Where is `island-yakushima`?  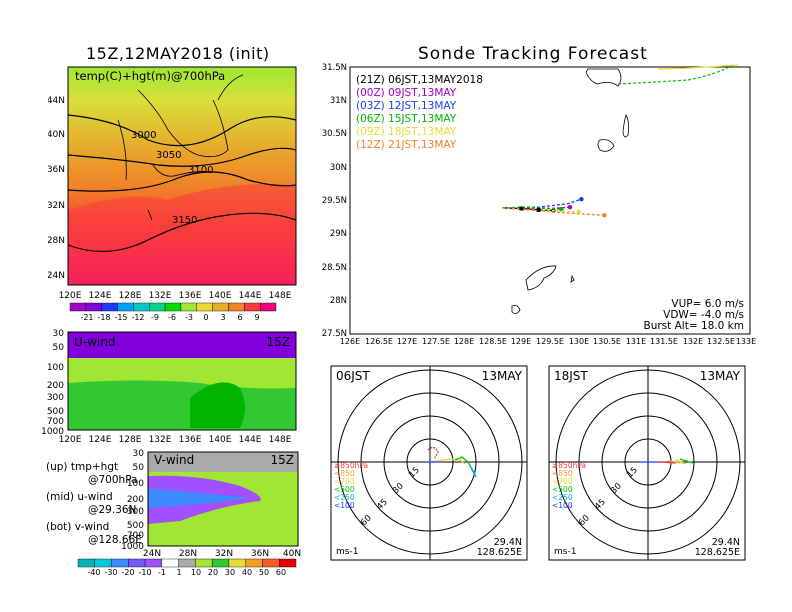
island-yakushima is located at coordinates (606, 145).